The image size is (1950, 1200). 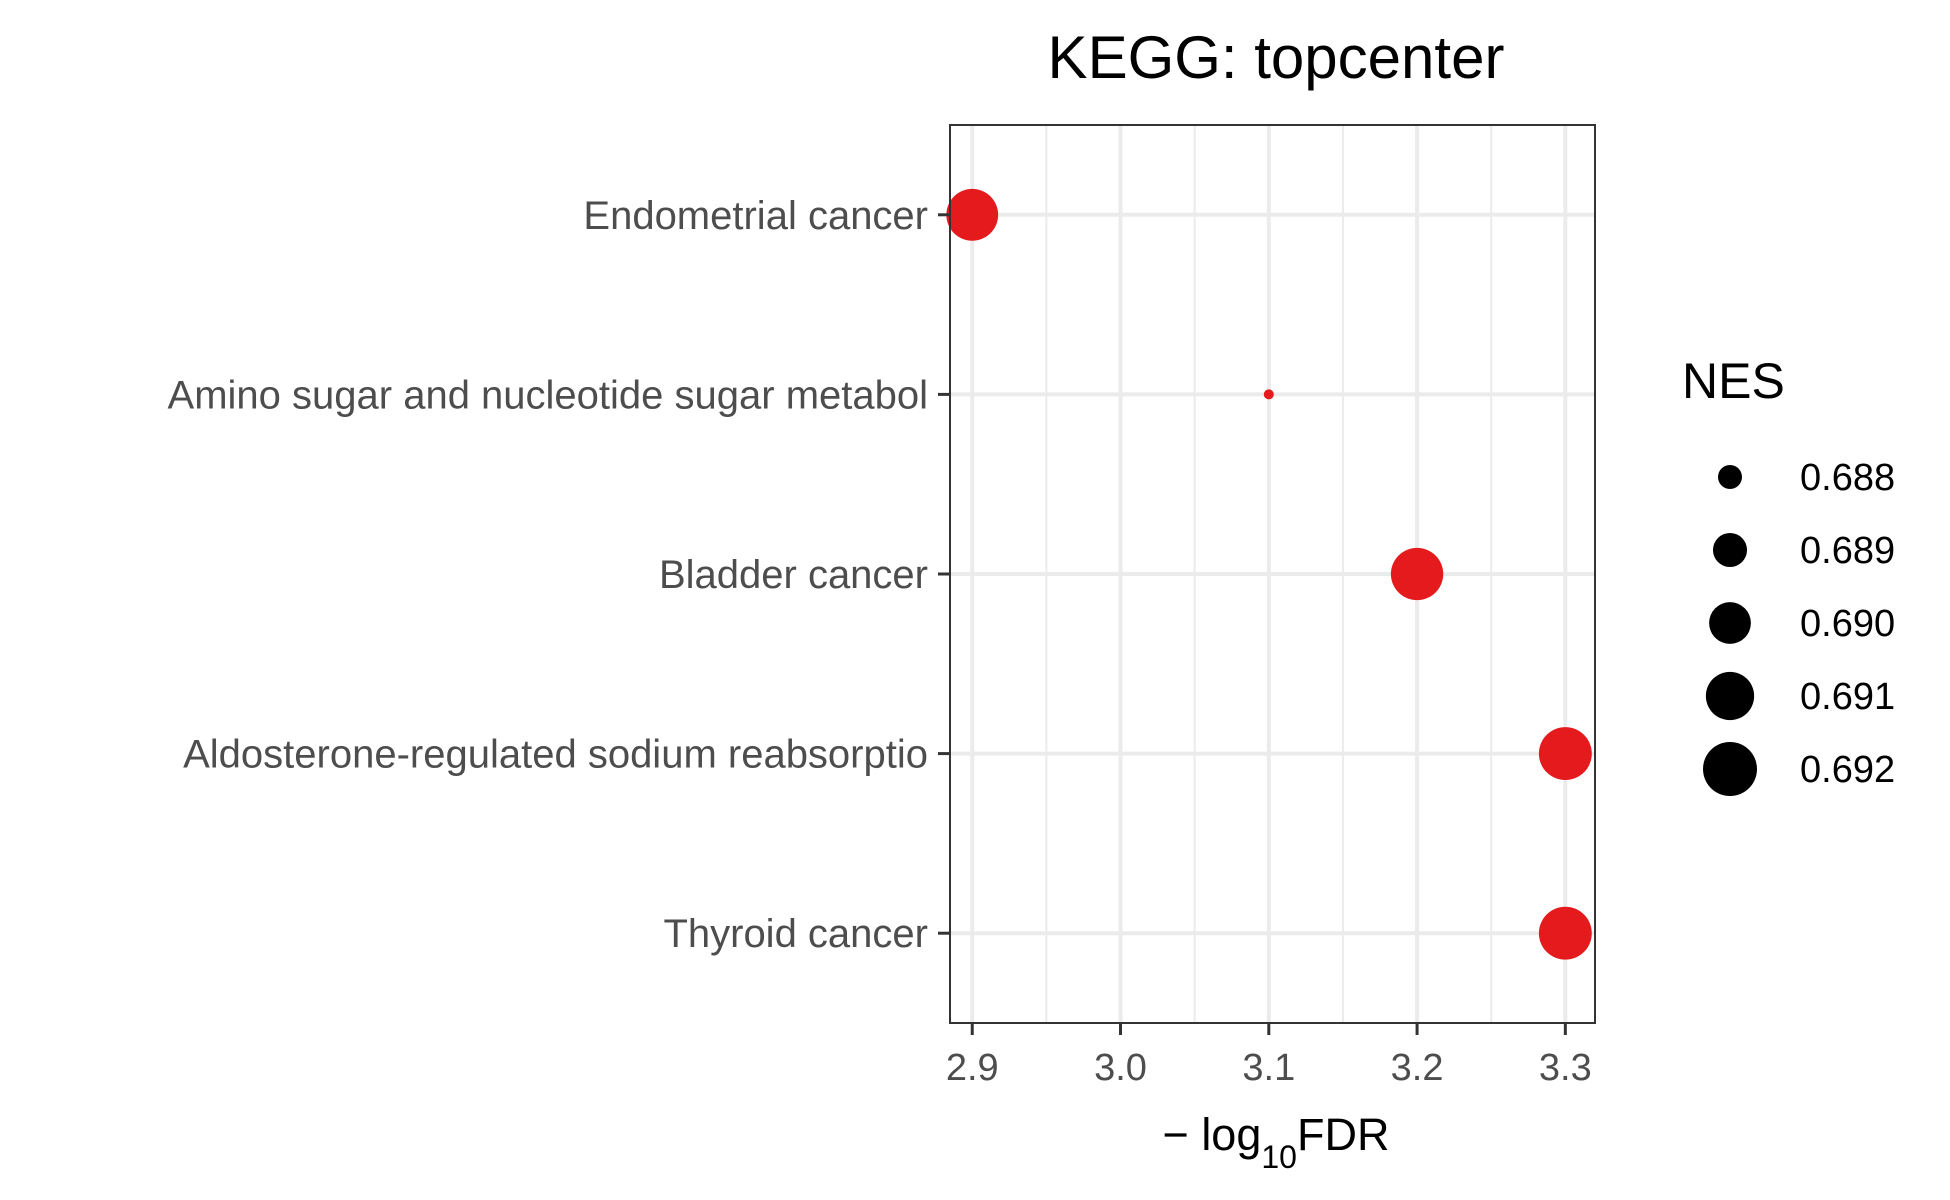 I want to click on legend-key-label: 0.689, so click(x=1847, y=551).